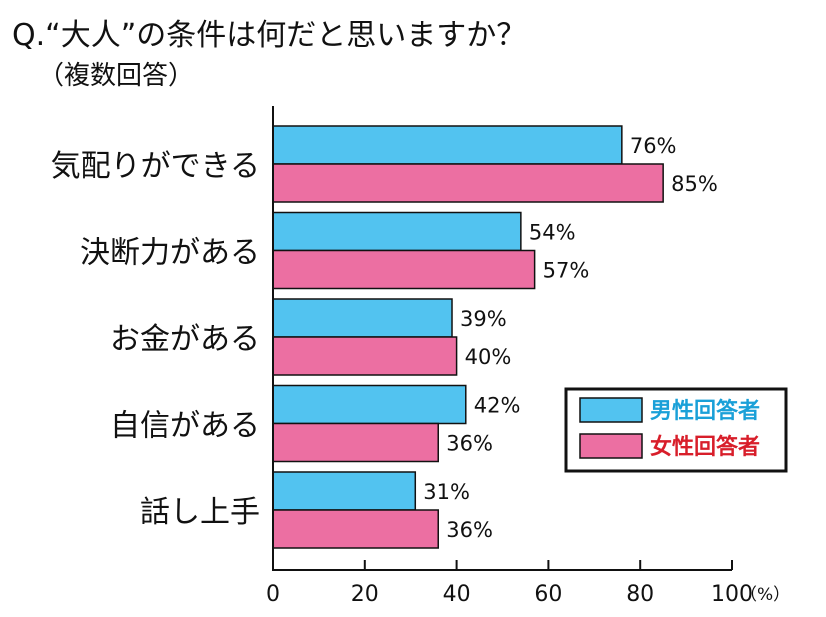 This screenshot has height=617, width=826. Describe the element at coordinates (497, 406) in the screenshot. I see `data-label: 42%` at that location.